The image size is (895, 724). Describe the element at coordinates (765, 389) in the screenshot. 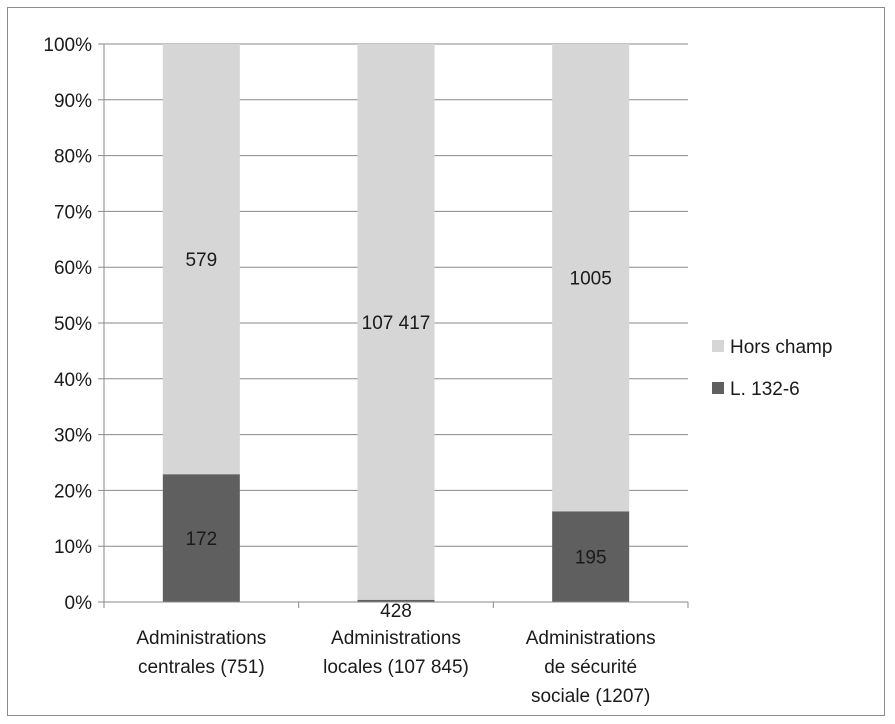

I see `legend-label: L. 132-6` at that location.